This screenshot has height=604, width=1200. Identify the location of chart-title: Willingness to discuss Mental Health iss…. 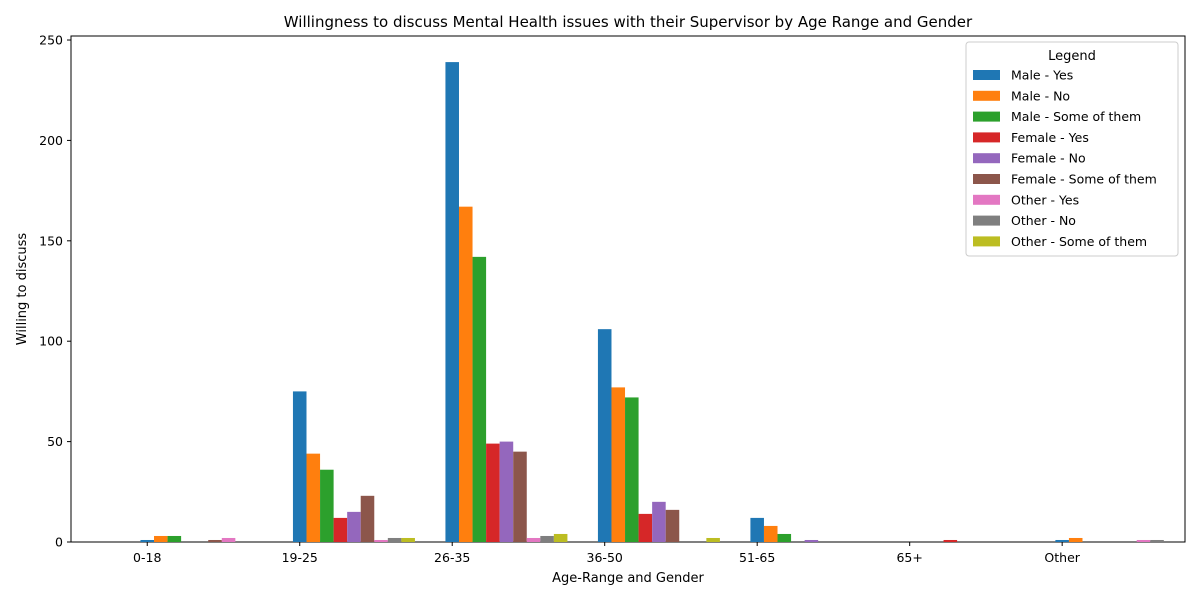
(628, 22).